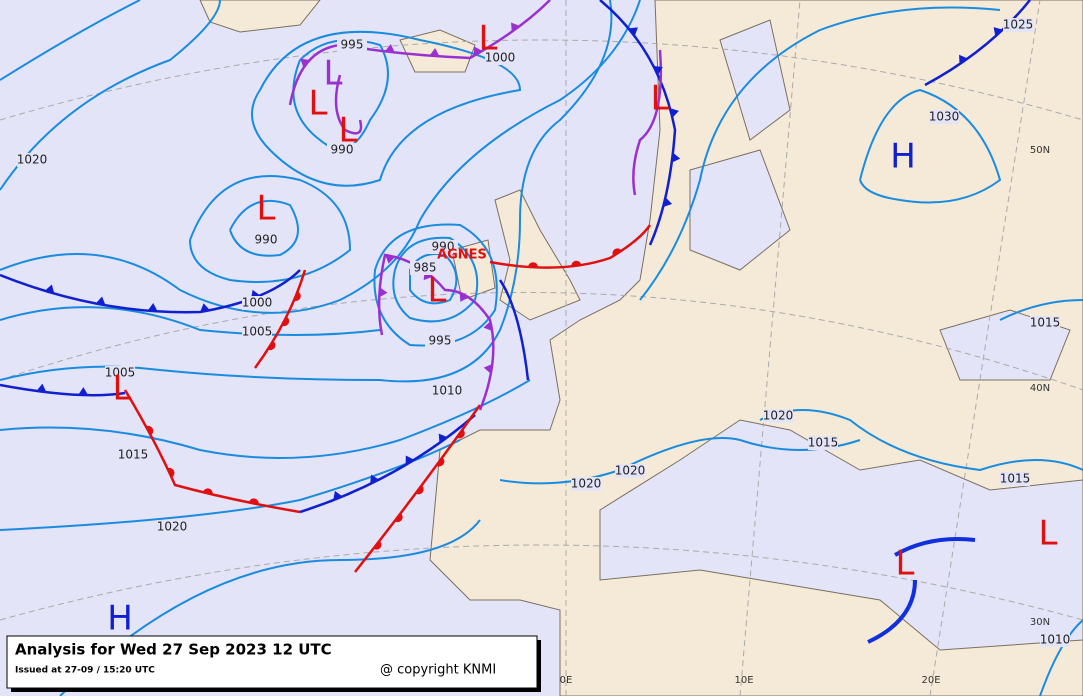 The image size is (1083, 696). What do you see at coordinates (438, 670) in the screenshot?
I see `copyright: @ copyright KNMI` at bounding box center [438, 670].